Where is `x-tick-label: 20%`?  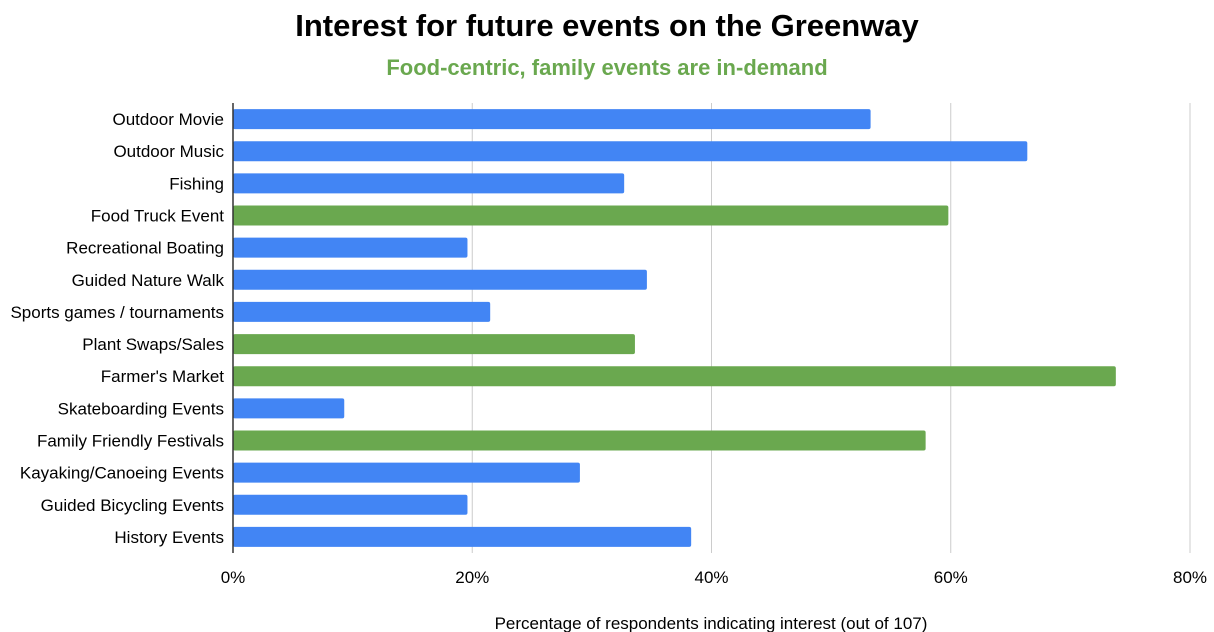
x-tick-label: 20% is located at coordinates (472, 577).